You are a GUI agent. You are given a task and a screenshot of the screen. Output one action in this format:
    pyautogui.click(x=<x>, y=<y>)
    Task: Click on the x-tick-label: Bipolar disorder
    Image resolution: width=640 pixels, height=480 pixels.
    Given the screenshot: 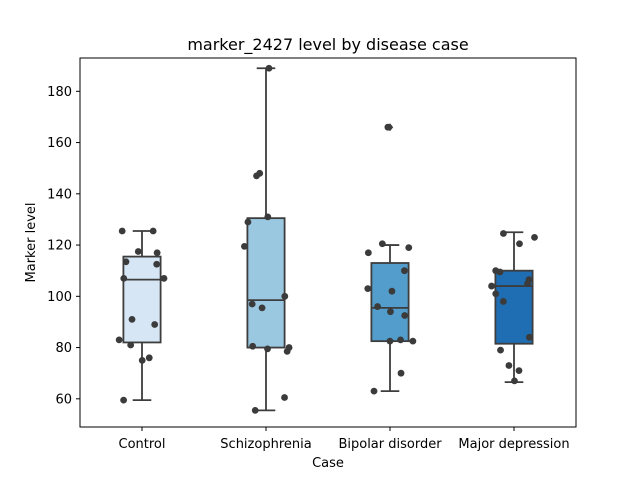 What is the action you would take?
    pyautogui.click(x=390, y=444)
    